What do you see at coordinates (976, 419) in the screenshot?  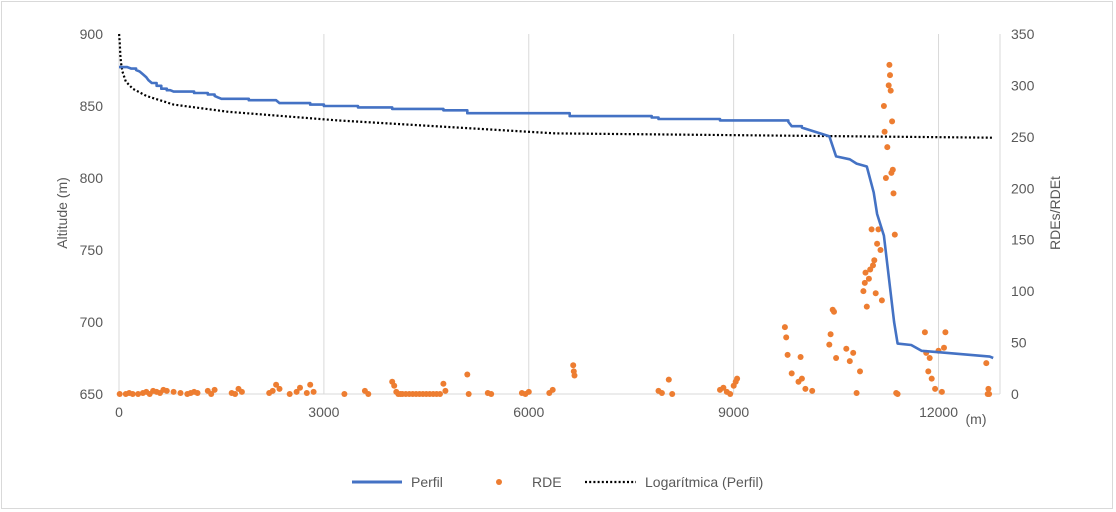 I see `x-axis-unit: (m)` at bounding box center [976, 419].